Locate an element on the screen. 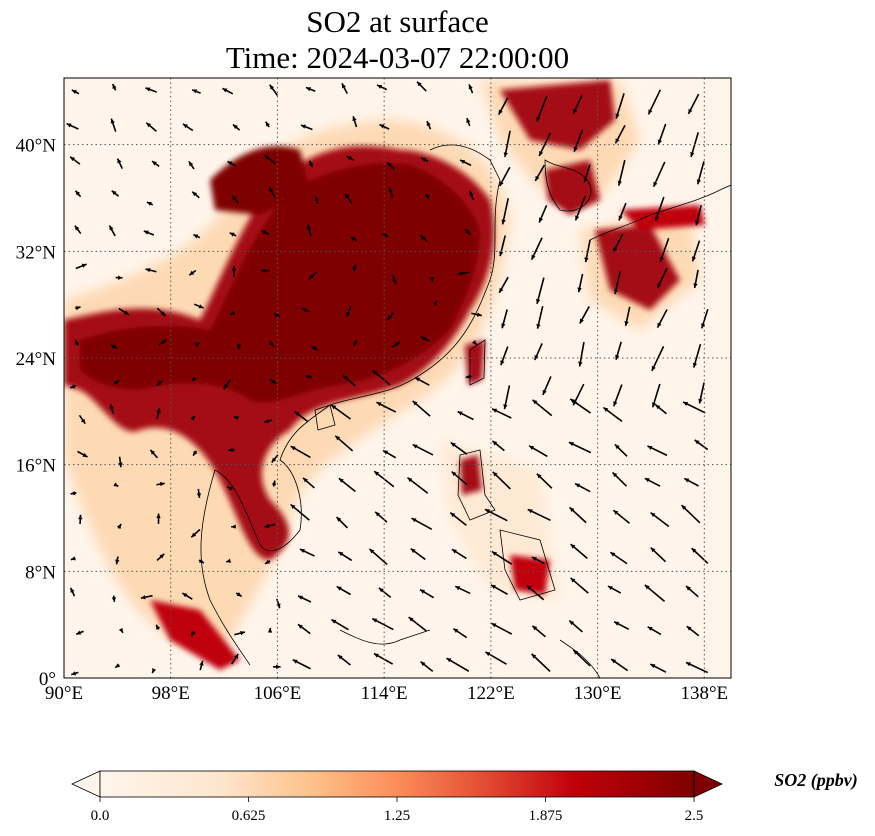 Image resolution: width=875 pixels, height=836 pixels. taiwan-coastline is located at coordinates (477, 362).